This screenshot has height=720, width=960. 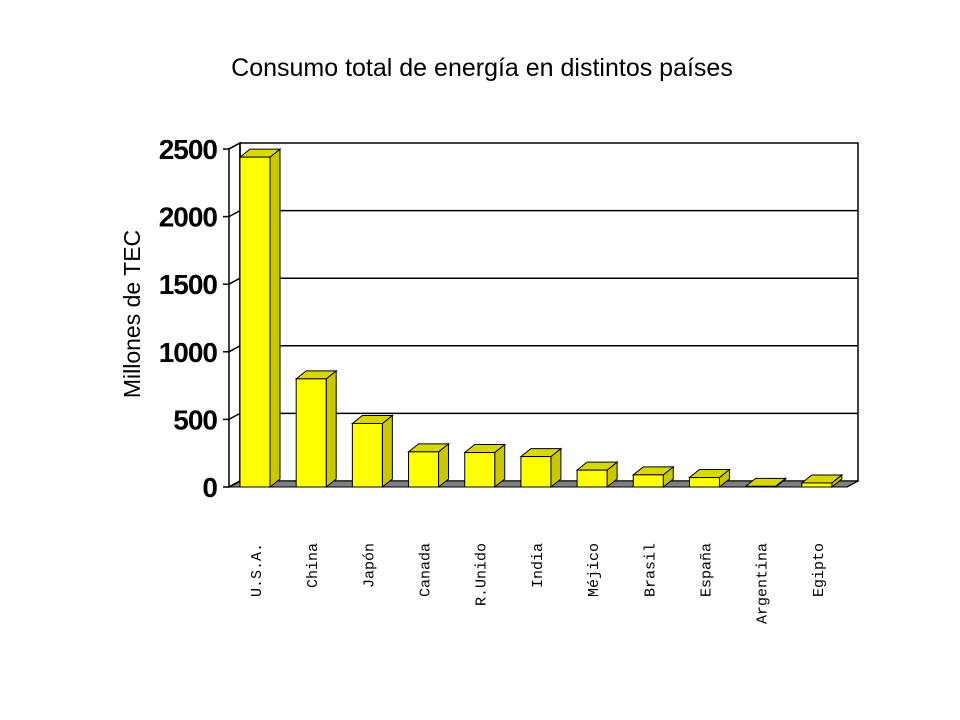 I want to click on x-tick-label: Argentina, so click(x=763, y=583).